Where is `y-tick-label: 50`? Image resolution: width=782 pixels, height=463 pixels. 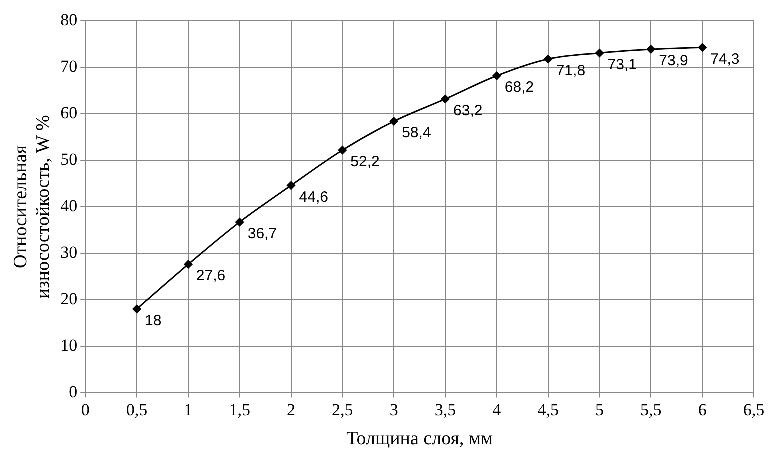 y-tick-label: 50 is located at coordinates (69, 160).